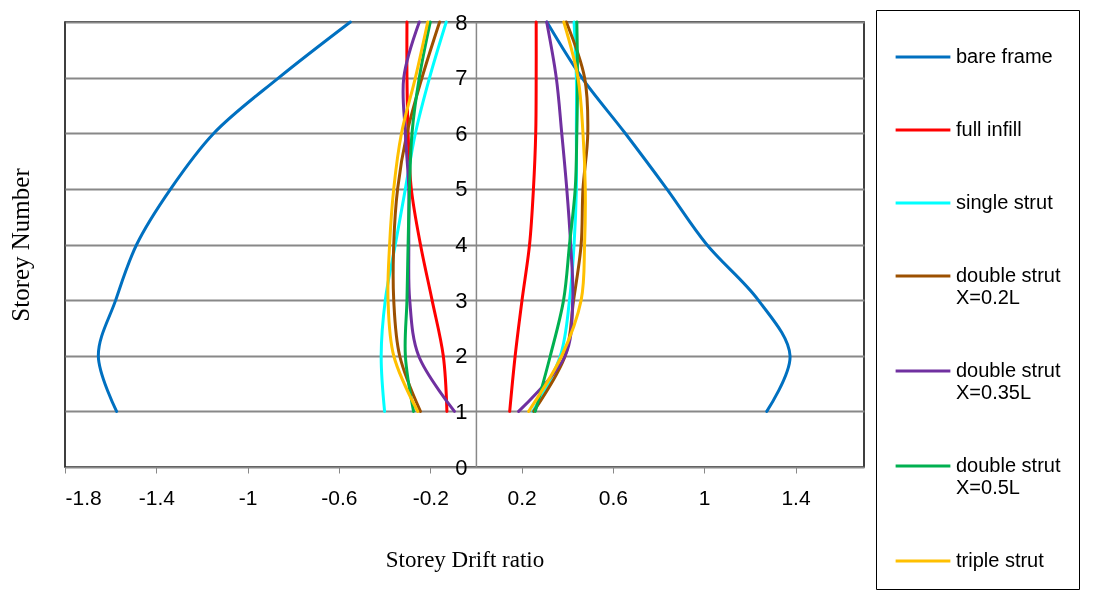 The image size is (1108, 597). Describe the element at coordinates (796, 497) in the screenshot. I see `x-tick-label: 1.4` at that location.